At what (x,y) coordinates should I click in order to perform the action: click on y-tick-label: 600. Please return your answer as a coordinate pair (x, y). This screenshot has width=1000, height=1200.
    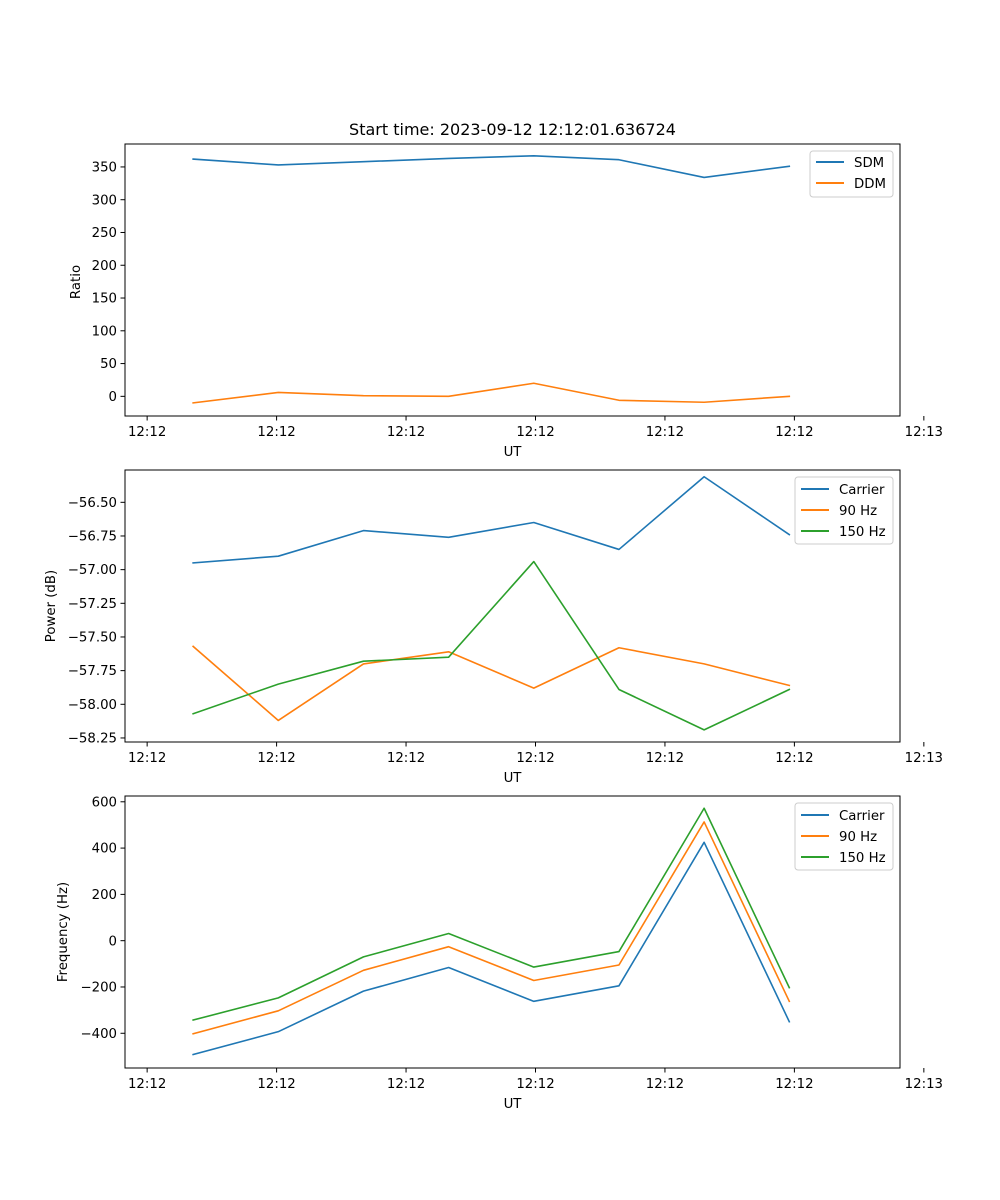
    Looking at the image, I should click on (104, 802).